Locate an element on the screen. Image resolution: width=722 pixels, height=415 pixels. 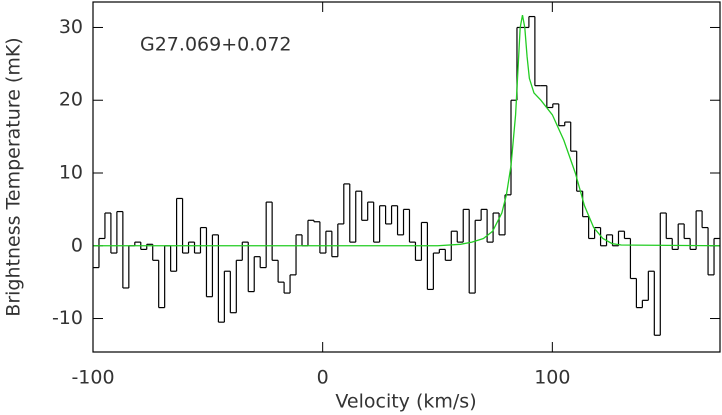
y-tick-label: -10 is located at coordinates (67, 318).